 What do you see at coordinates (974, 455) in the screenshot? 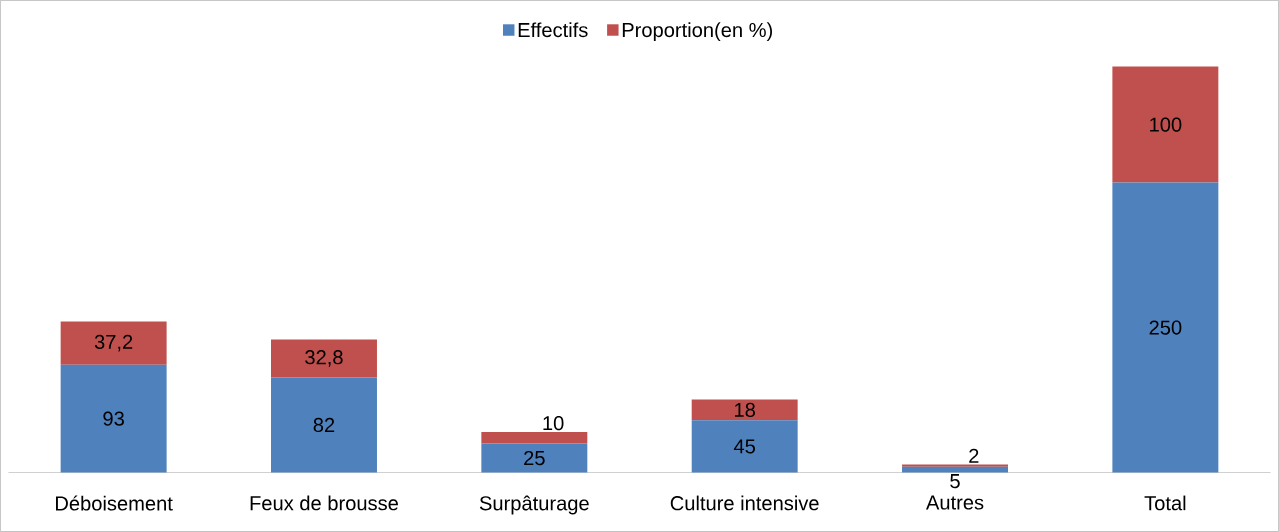
I see `data-label: 2` at bounding box center [974, 455].